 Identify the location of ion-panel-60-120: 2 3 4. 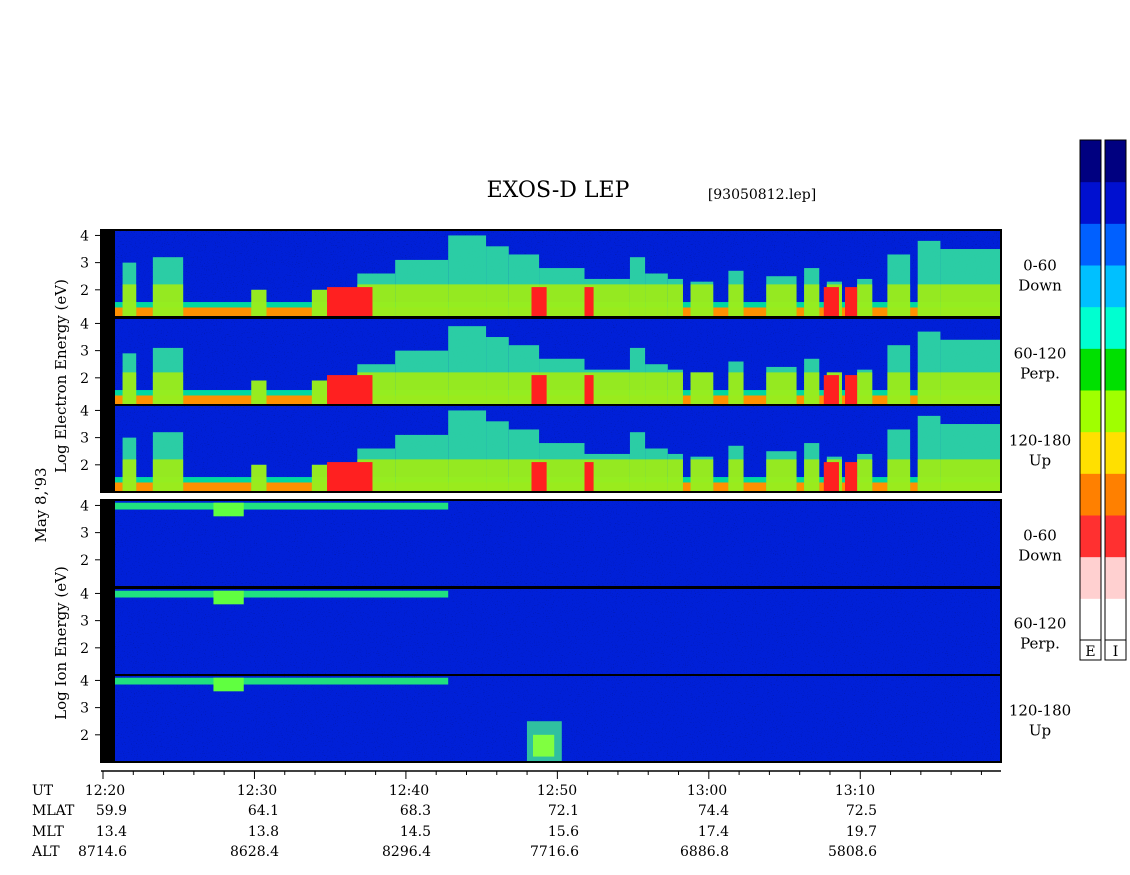
(541, 631).